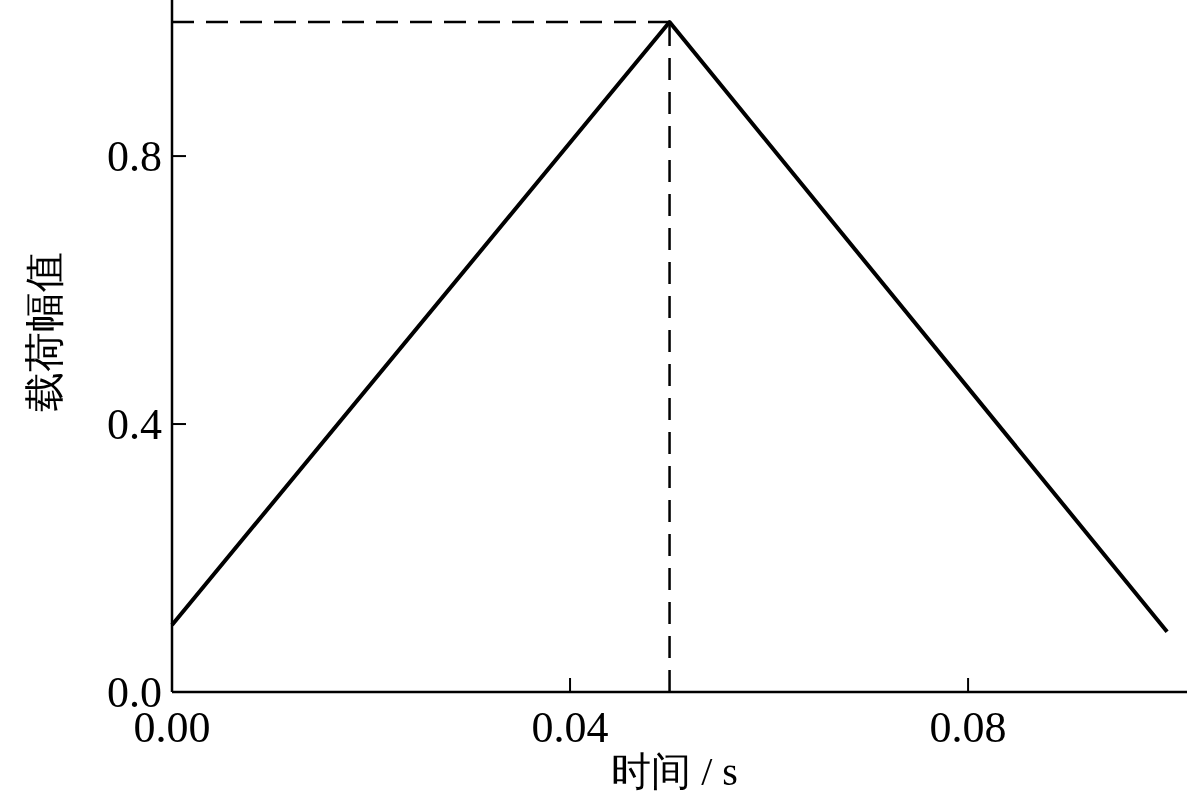 The width and height of the screenshot is (1200, 801). What do you see at coordinates (674, 771) in the screenshot?
I see `x-axis-title: 时间 / s` at bounding box center [674, 771].